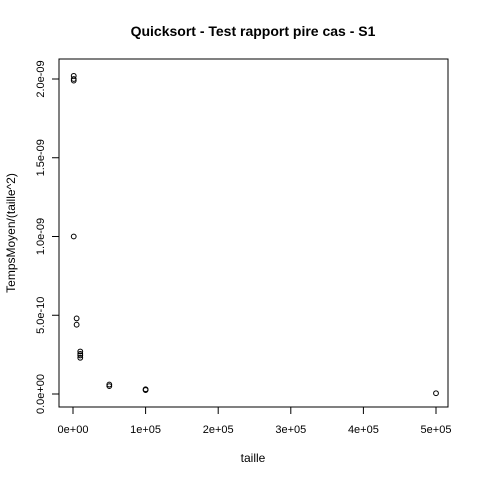 The height and width of the screenshot is (480, 480). Describe the element at coordinates (253, 458) in the screenshot. I see `x-axis-label: taille` at that location.